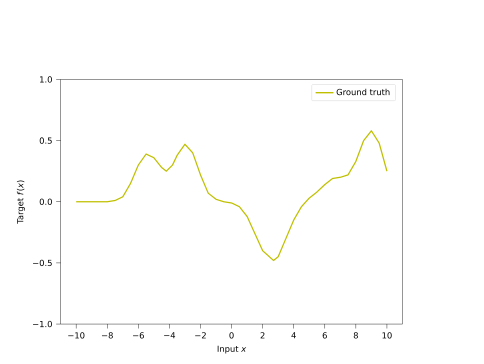 The height and width of the screenshot is (364, 484). What do you see at coordinates (42, 263) in the screenshot?
I see `y-tick-label: −0.5` at bounding box center [42, 263].